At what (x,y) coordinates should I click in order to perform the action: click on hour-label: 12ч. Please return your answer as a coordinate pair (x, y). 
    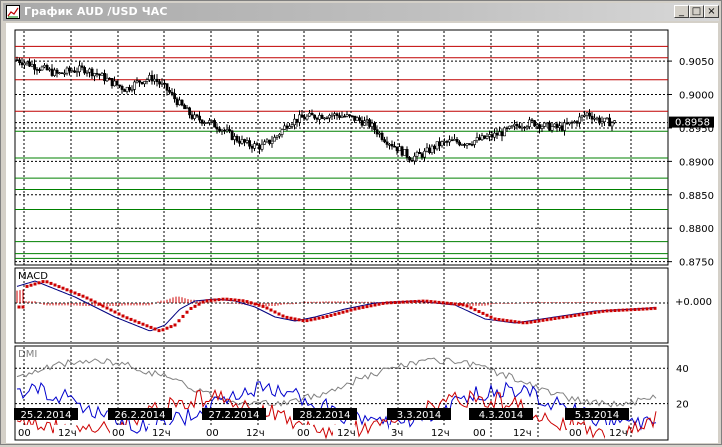
    Looking at the image, I should click on (618, 433).